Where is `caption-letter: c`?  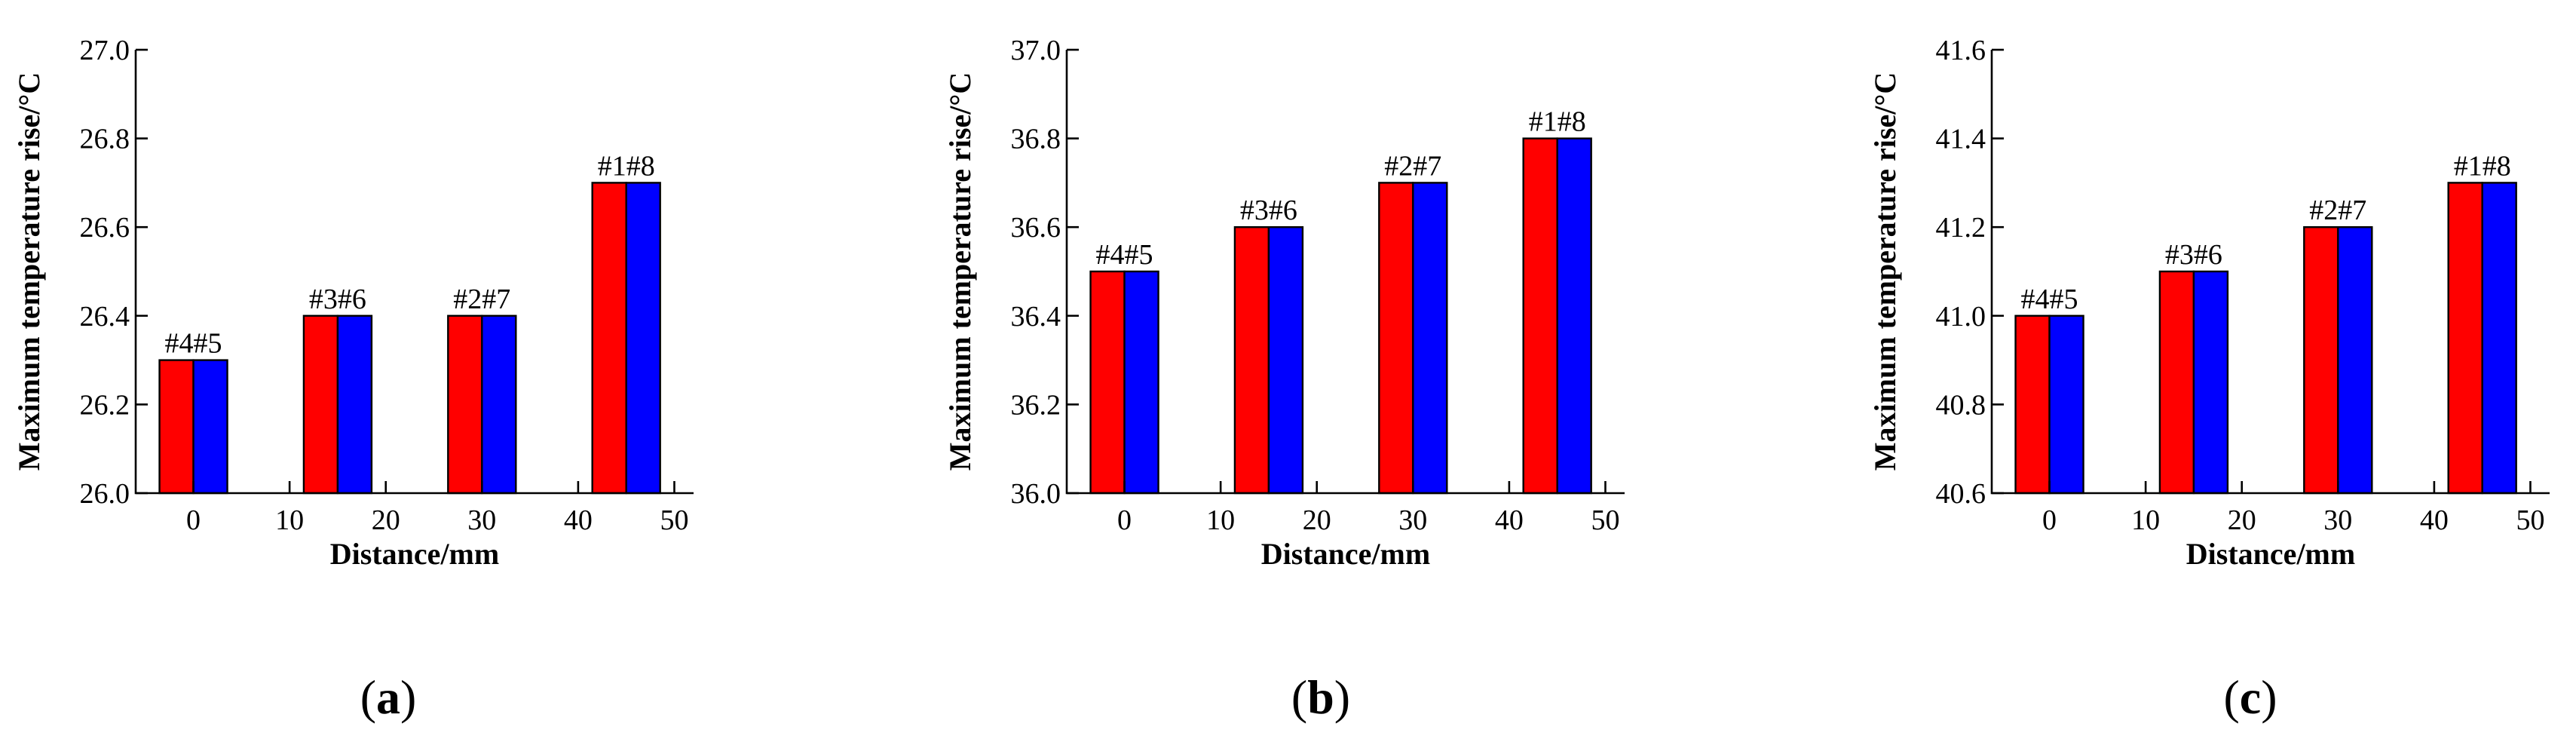 caption-letter: c is located at coordinates (2250, 697).